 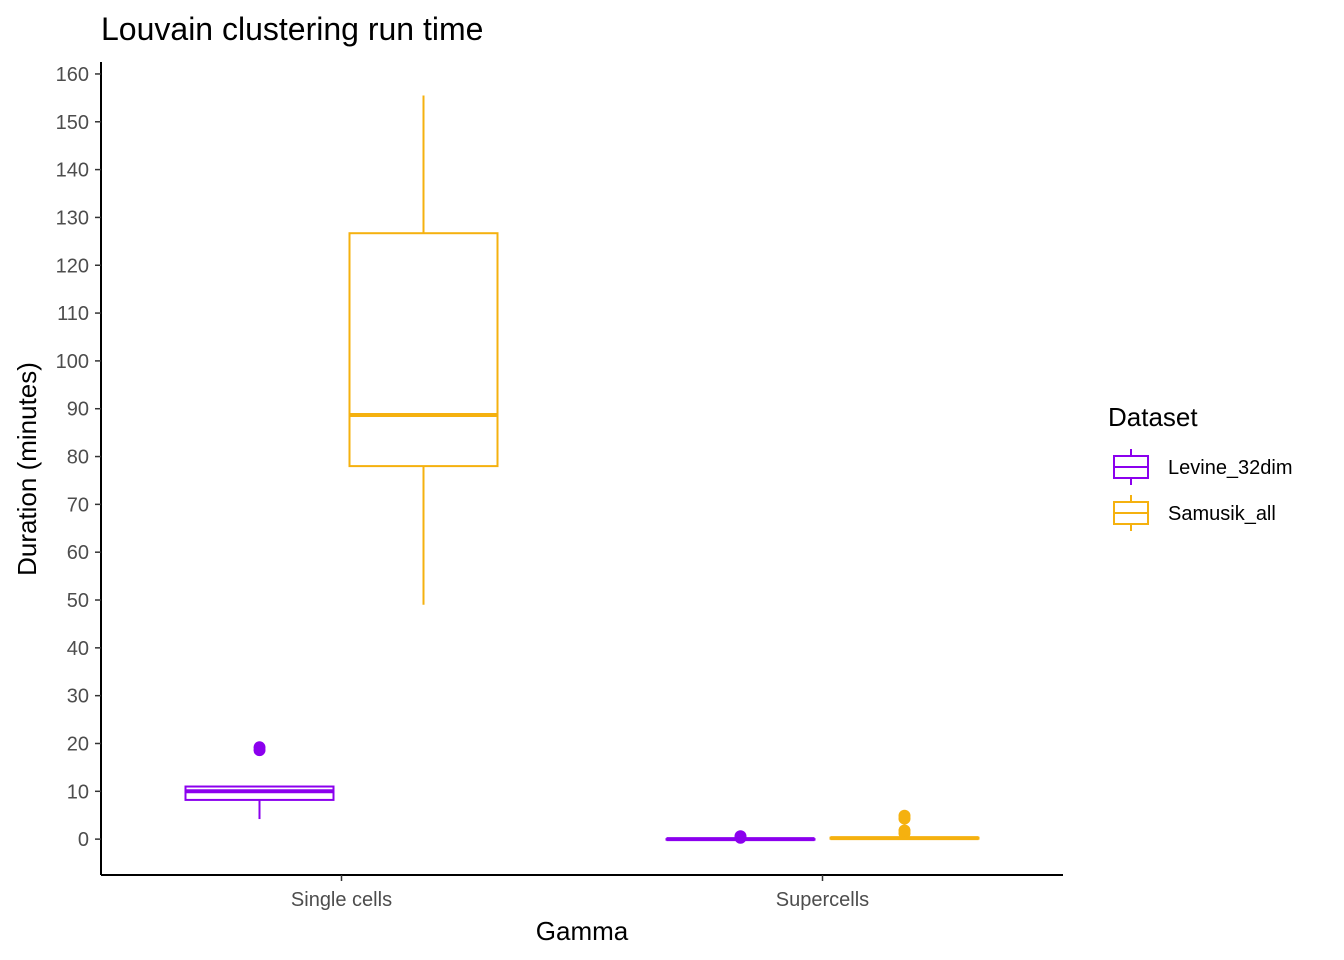 What do you see at coordinates (1203, 490) in the screenshot?
I see `legend-items: Levine_32dim Samusik_all` at bounding box center [1203, 490].